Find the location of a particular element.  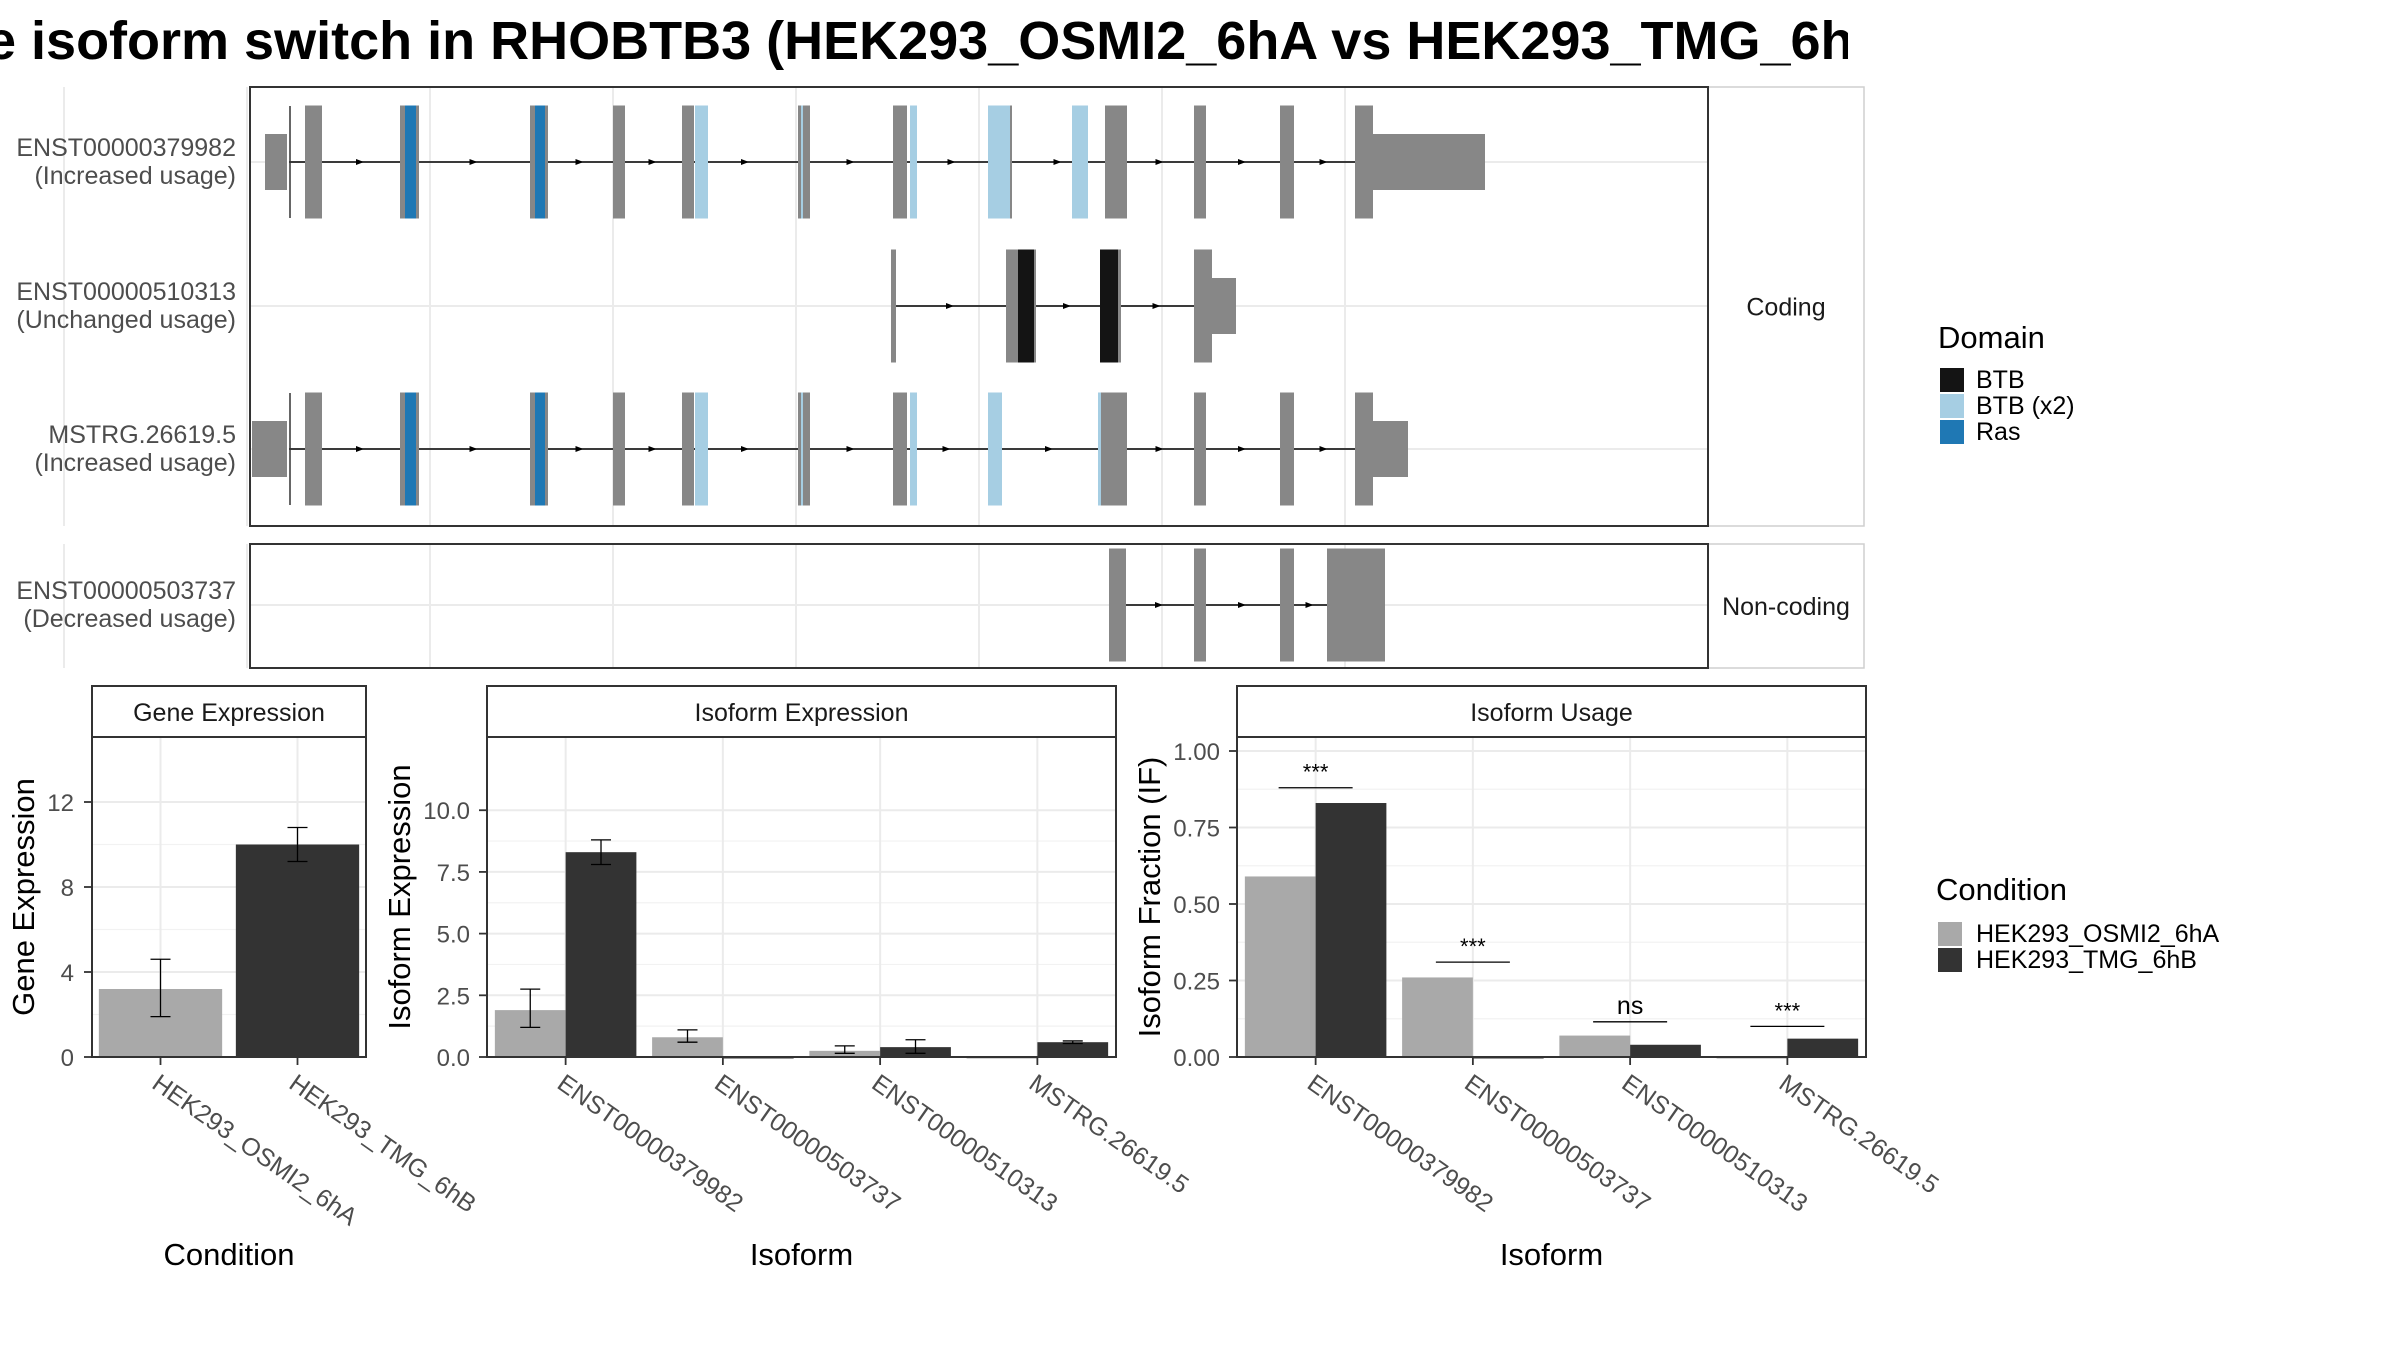

x-axis-label: Condition is located at coordinates (229, 1254).